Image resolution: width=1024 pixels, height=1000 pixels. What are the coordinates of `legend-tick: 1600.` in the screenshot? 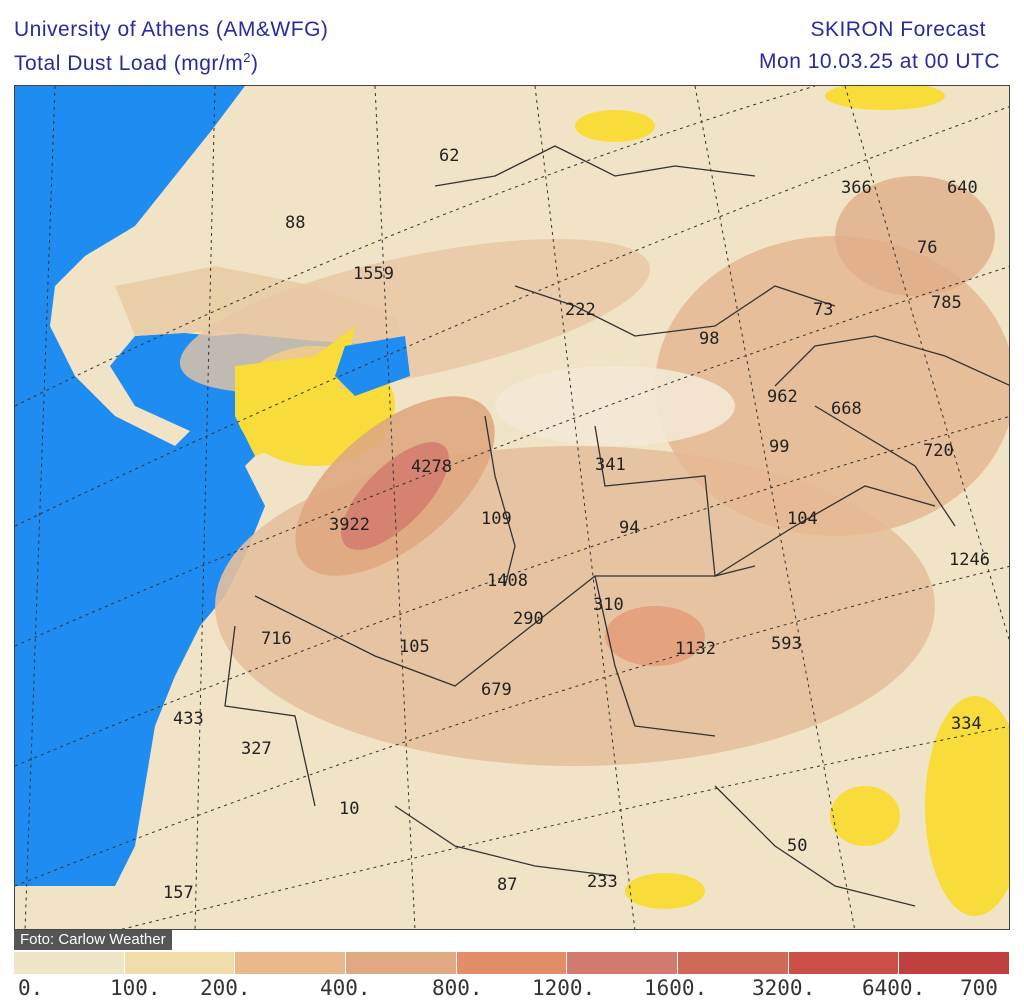 It's located at (676, 988).